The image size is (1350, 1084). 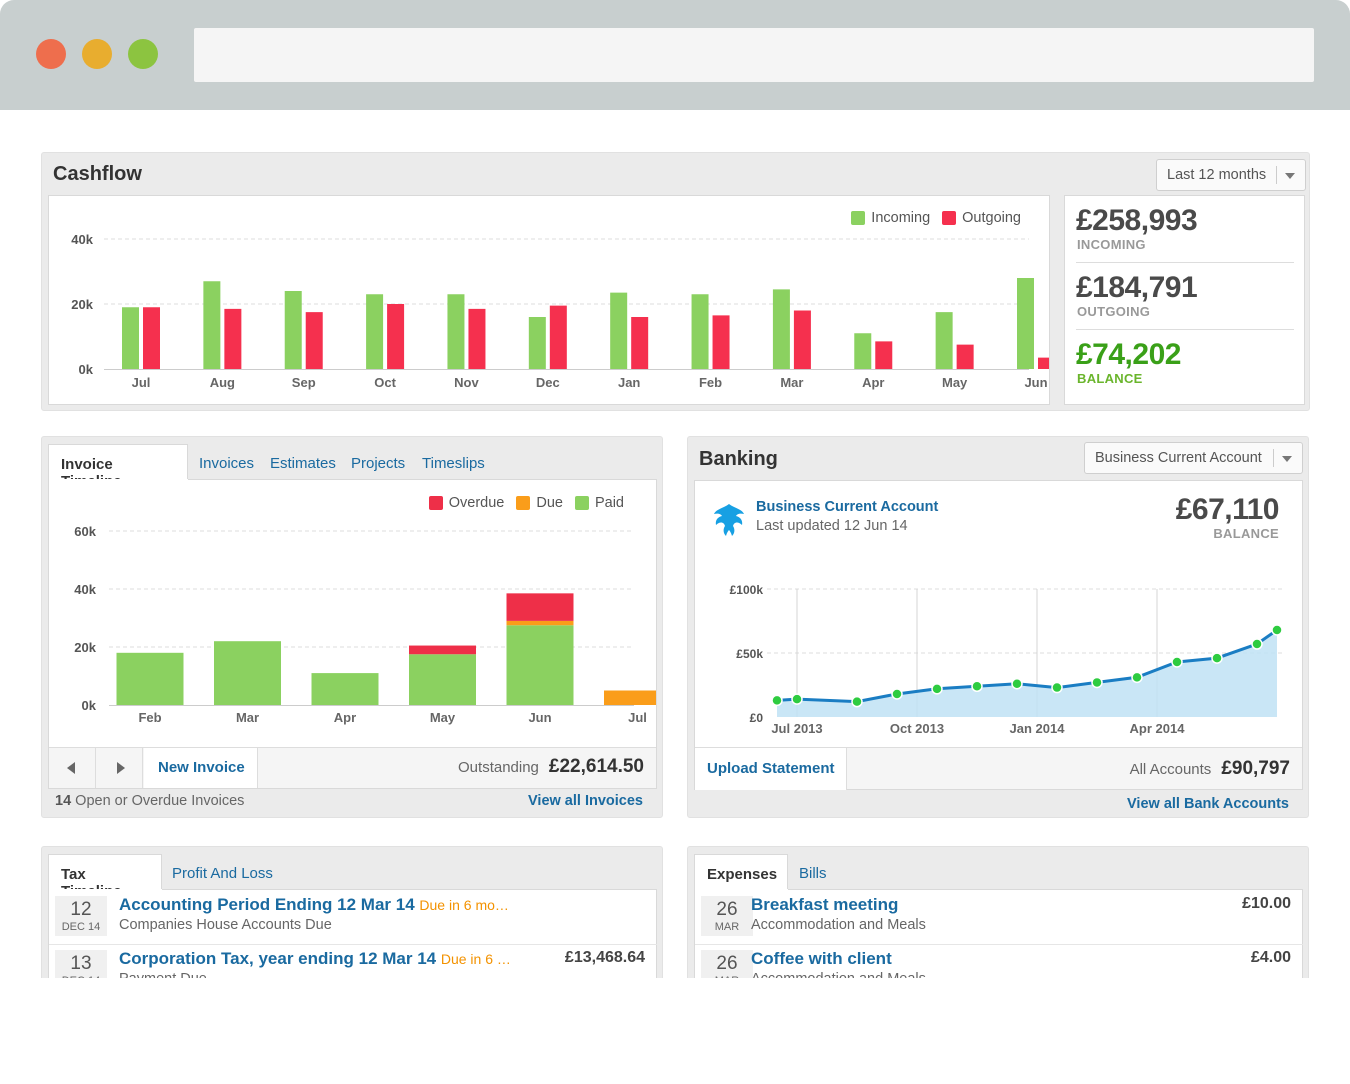 I want to click on upload-statement-button: Upload Statement, so click(x=771, y=769).